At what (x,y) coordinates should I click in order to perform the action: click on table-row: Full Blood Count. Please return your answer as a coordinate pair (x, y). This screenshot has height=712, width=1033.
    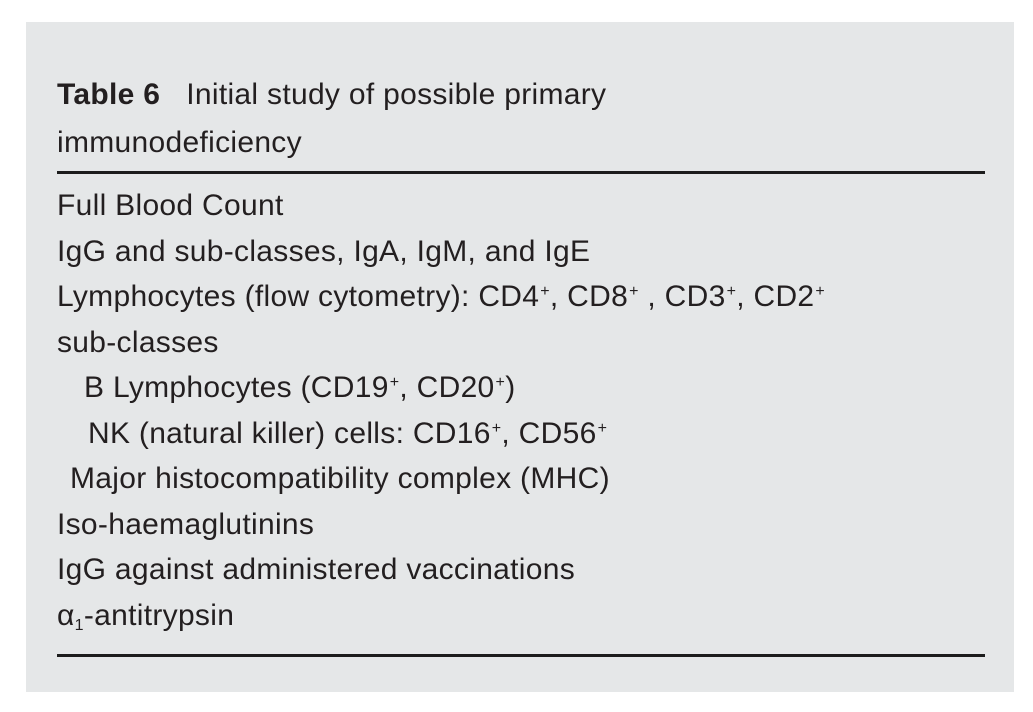
    Looking at the image, I should click on (521, 206).